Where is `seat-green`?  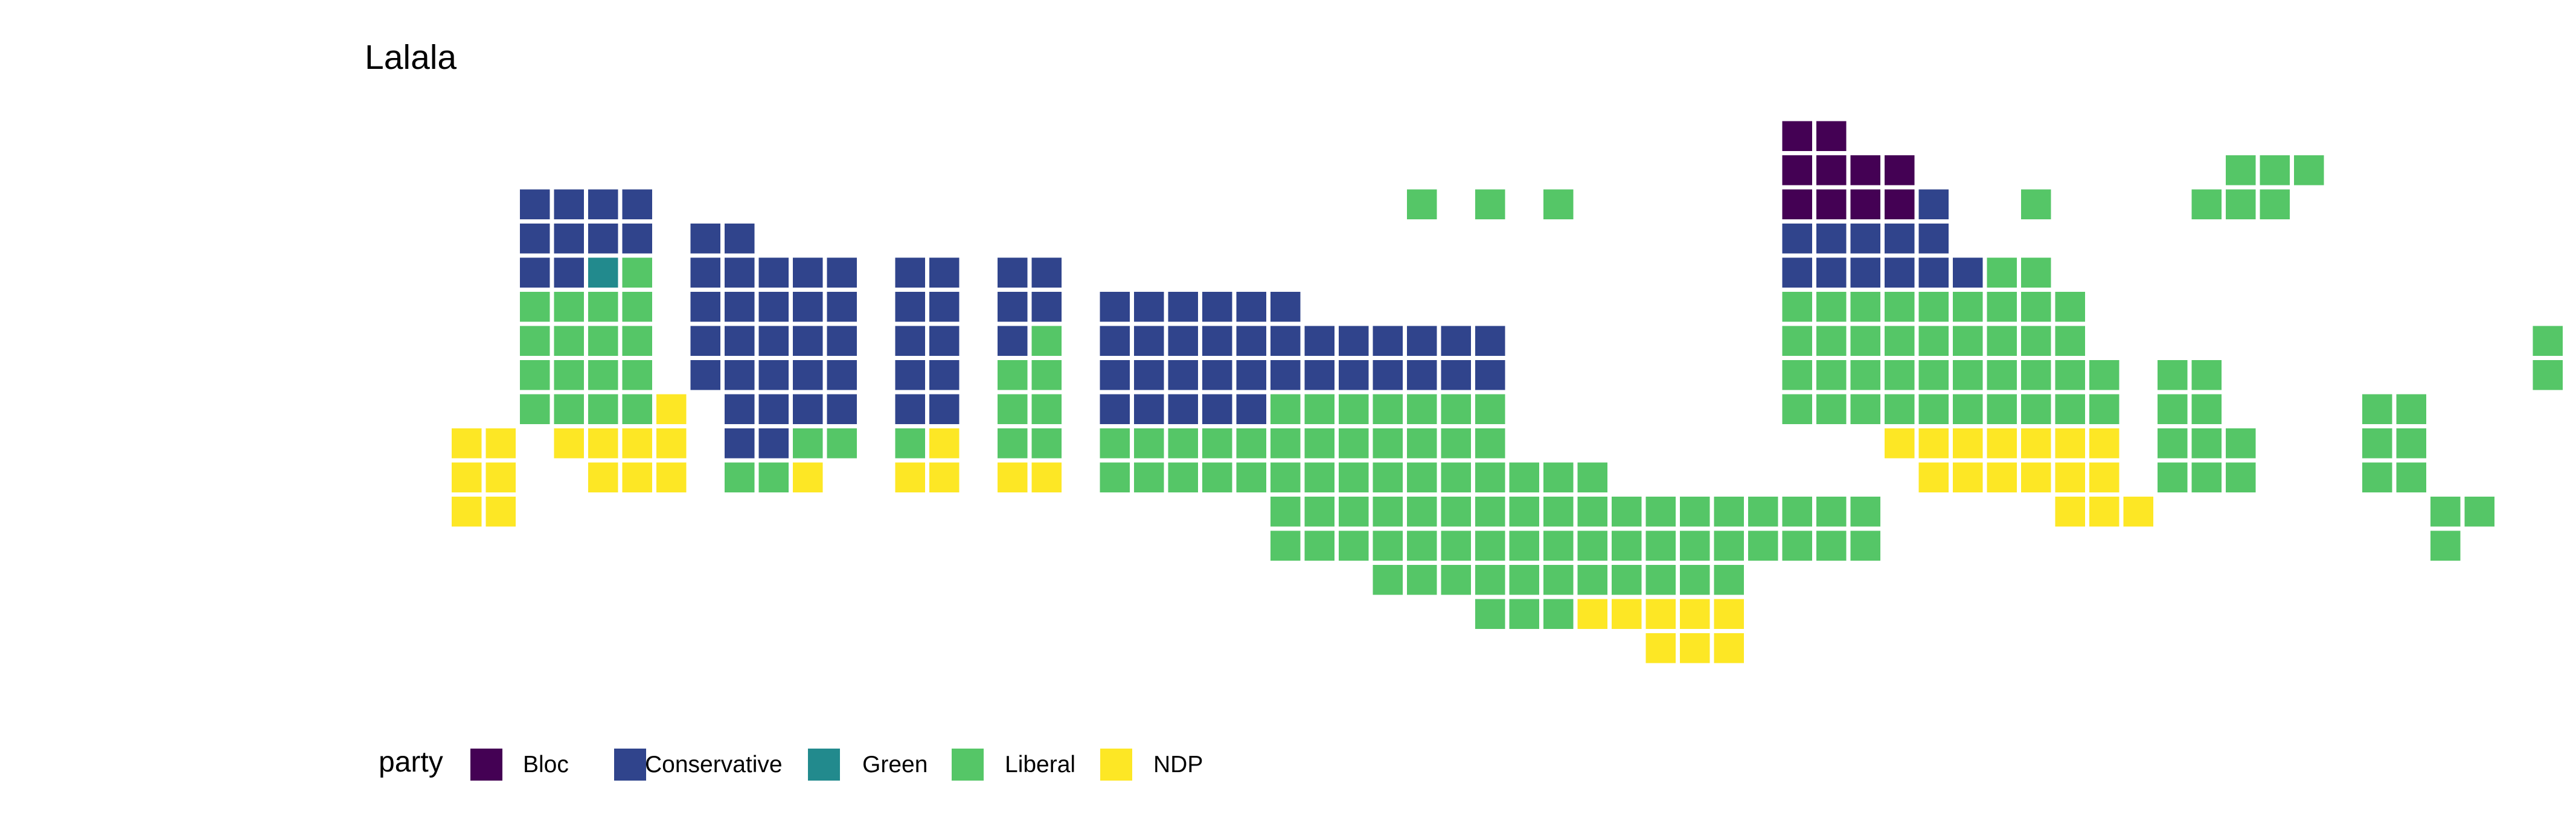
seat-green is located at coordinates (603, 272).